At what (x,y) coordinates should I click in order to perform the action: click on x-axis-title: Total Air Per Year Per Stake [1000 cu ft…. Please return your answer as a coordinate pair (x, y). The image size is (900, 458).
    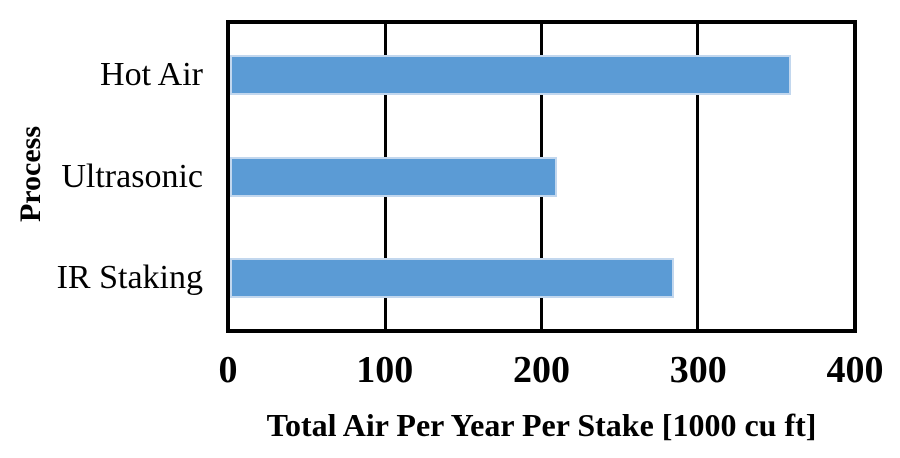
    Looking at the image, I should click on (541, 425).